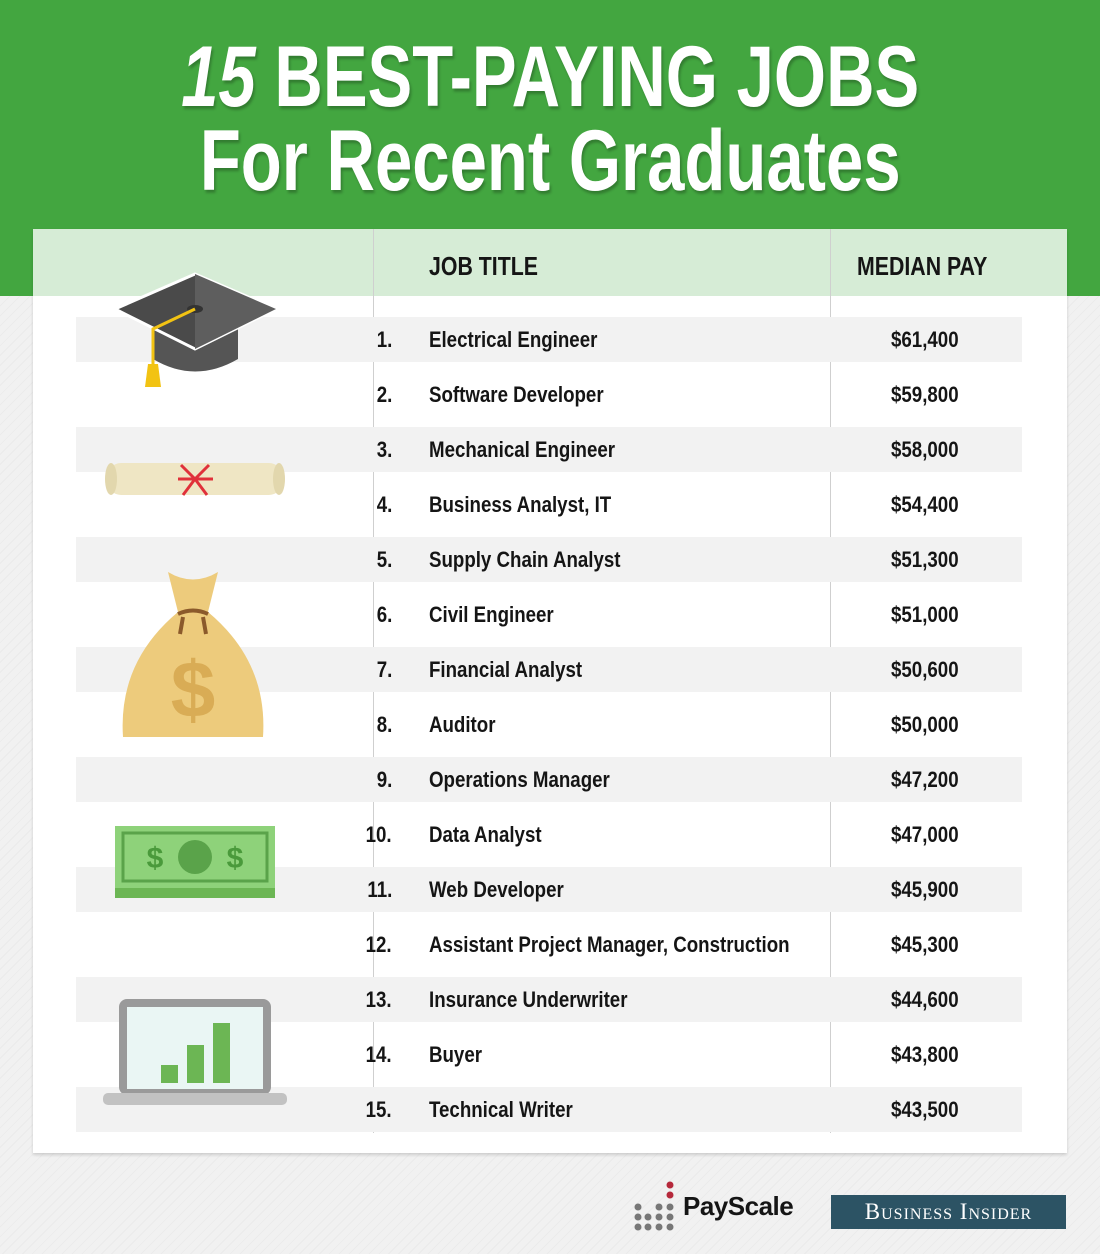  Describe the element at coordinates (925, 559) in the screenshot. I see `median-pay-cell: $51,300` at that location.